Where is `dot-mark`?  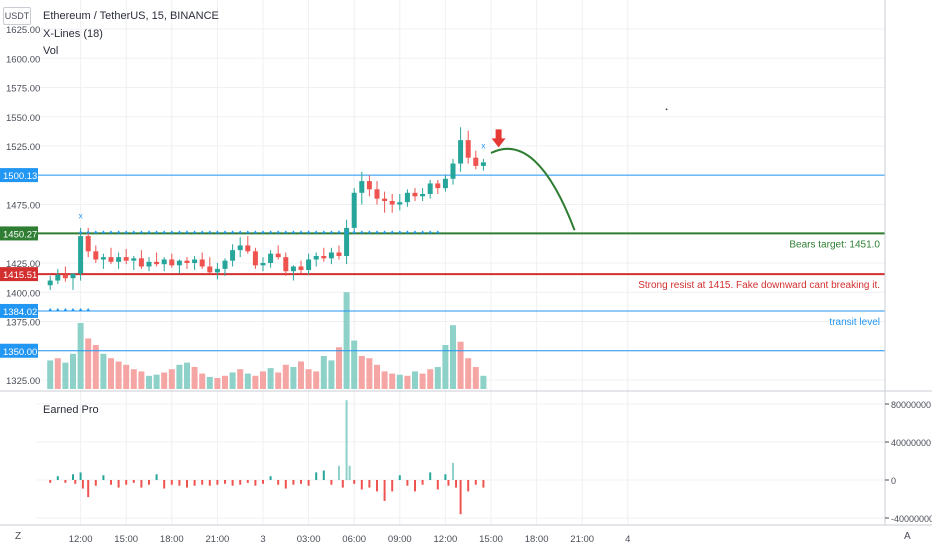
dot-mark is located at coordinates (666, 109).